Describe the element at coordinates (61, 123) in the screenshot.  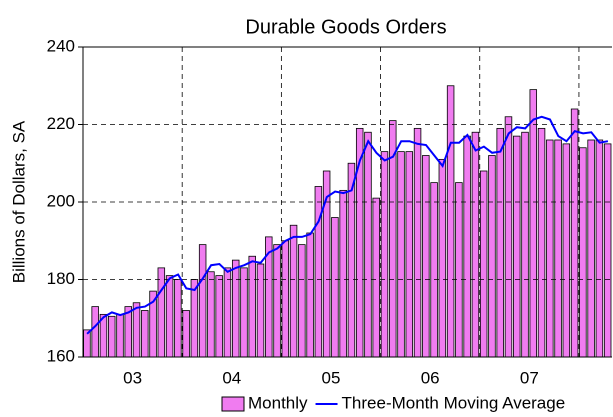
I see `y-tick-label: 220` at that location.